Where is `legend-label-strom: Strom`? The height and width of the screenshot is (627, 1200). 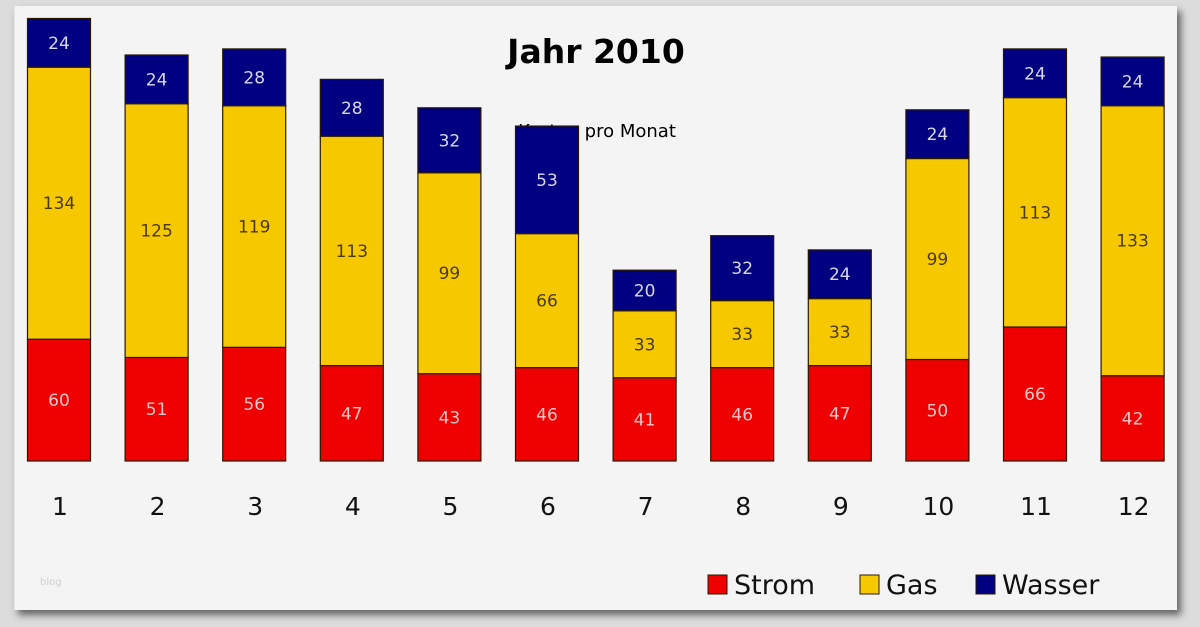
legend-label-strom: Strom is located at coordinates (774, 585).